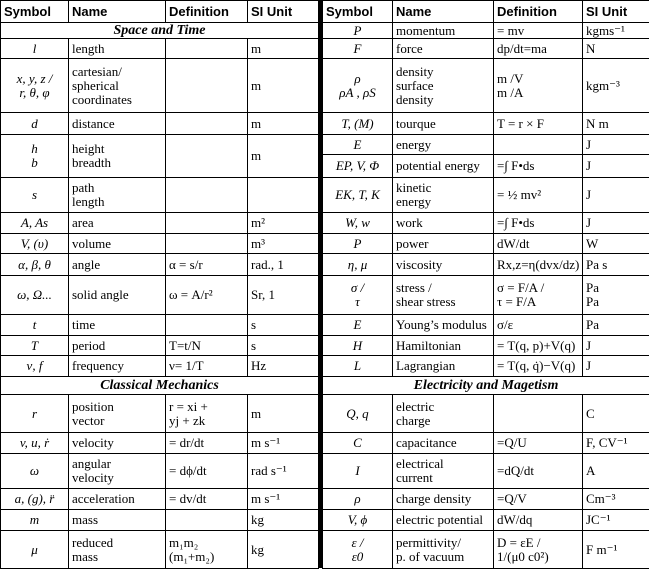  What do you see at coordinates (283, 346) in the screenshot?
I see `unit-cell: s` at bounding box center [283, 346].